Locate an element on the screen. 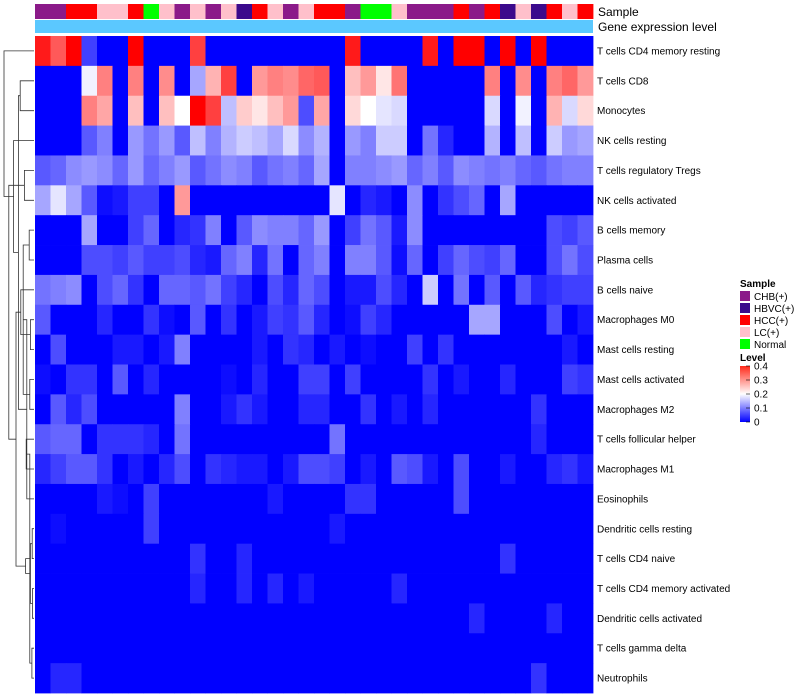 The image size is (800, 700). legend-item-label: HCC(+) is located at coordinates (771, 321).